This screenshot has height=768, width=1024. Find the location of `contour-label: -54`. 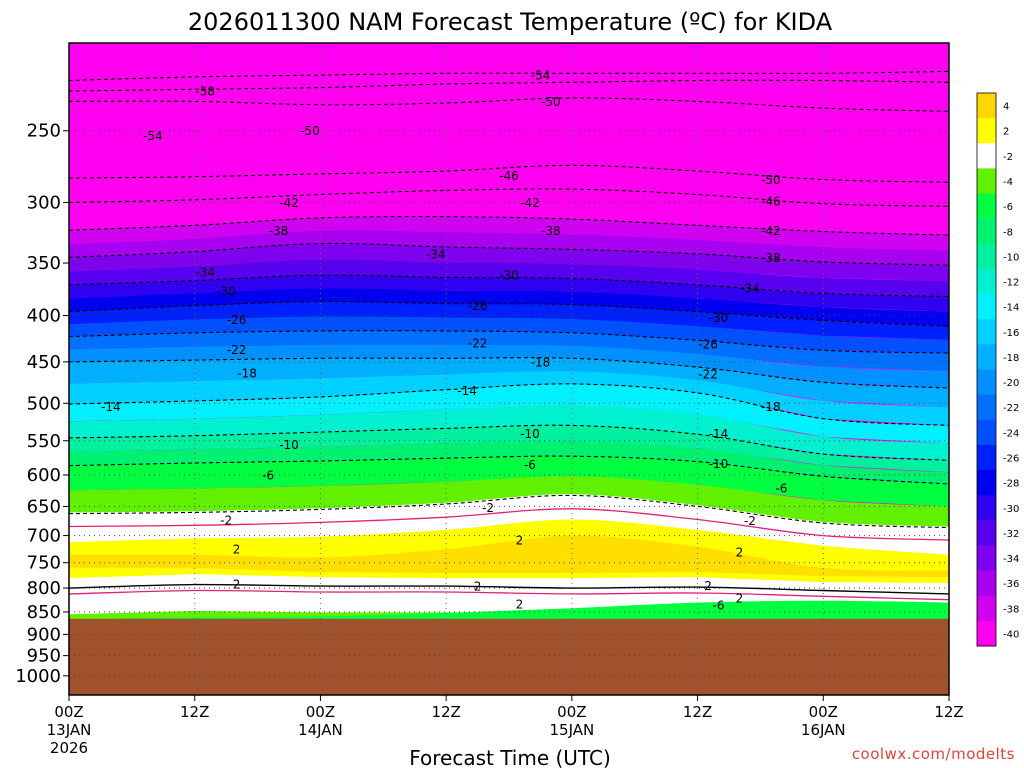

contour-label: -54 is located at coordinates (153, 136).